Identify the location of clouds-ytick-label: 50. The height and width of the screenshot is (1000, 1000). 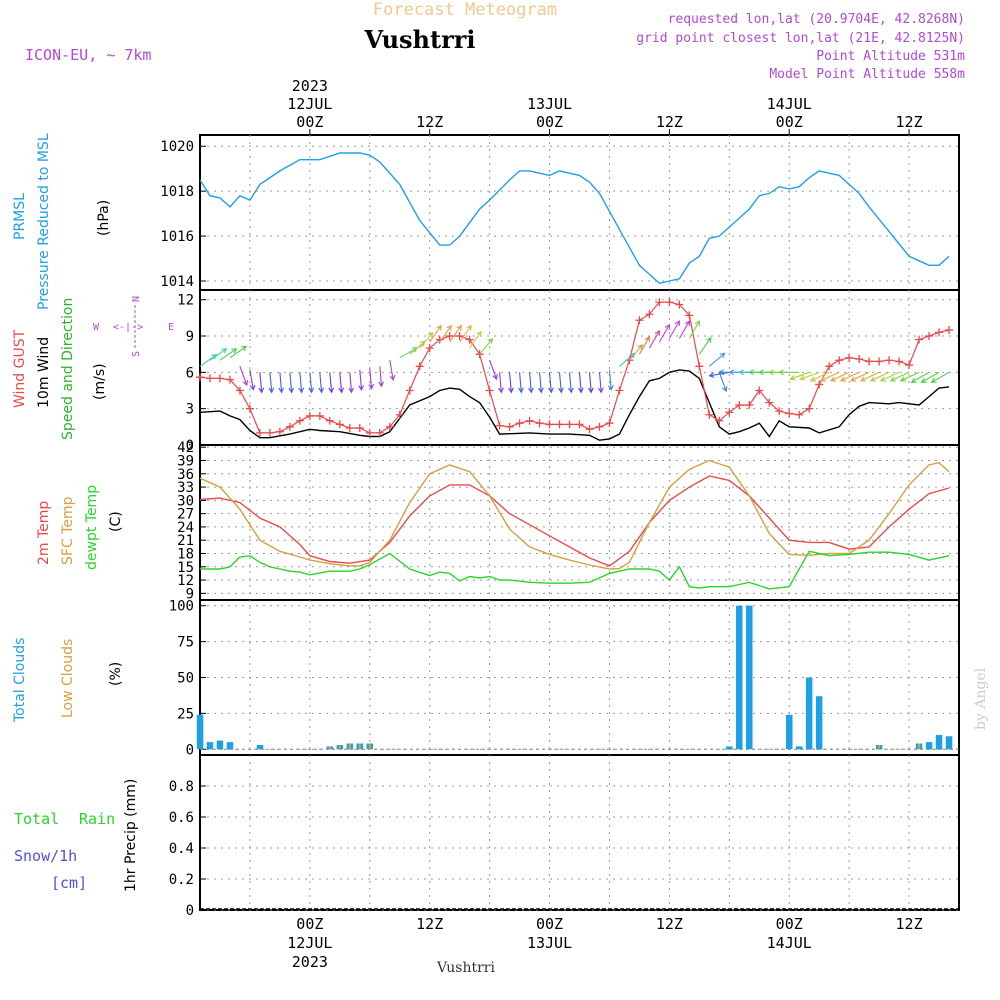
(185, 679).